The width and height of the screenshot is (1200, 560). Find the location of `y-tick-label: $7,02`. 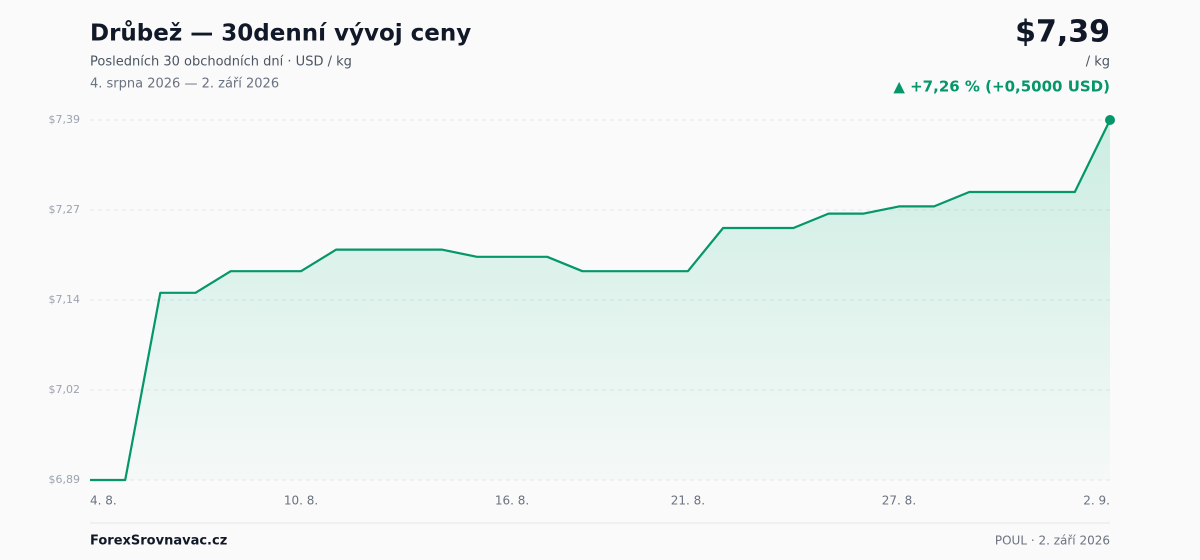

y-tick-label: $7,02 is located at coordinates (65, 389).